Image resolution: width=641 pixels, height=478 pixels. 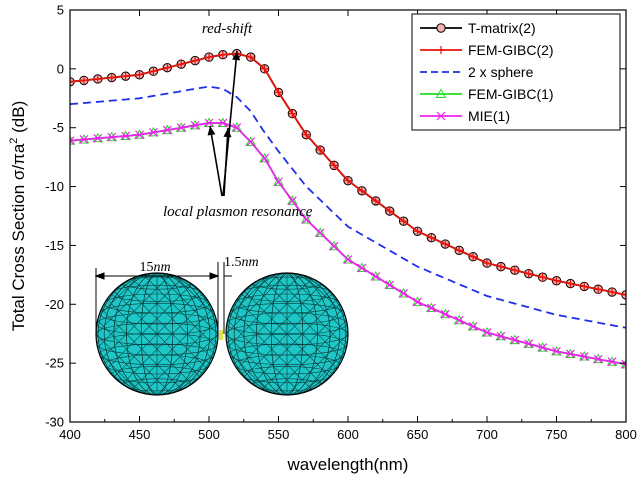 I want to click on gap-label: 1.5nm, so click(x=241, y=262).